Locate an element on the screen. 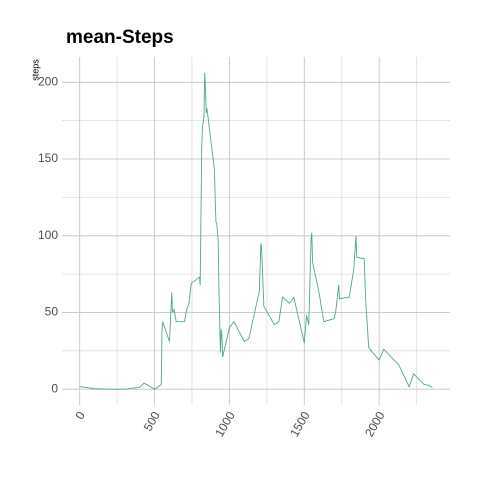 The height and width of the screenshot is (485, 480). x-tick-label: 1500 is located at coordinates (300, 424).